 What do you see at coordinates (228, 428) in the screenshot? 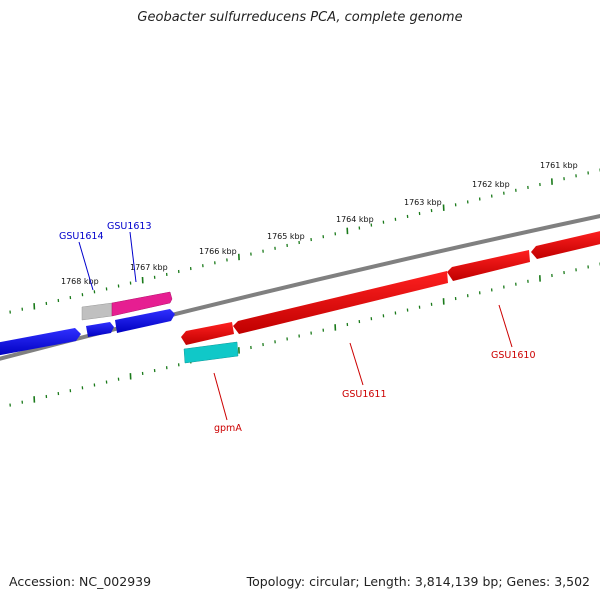
I see `gene-label-gpmA: gpmA` at bounding box center [228, 428].